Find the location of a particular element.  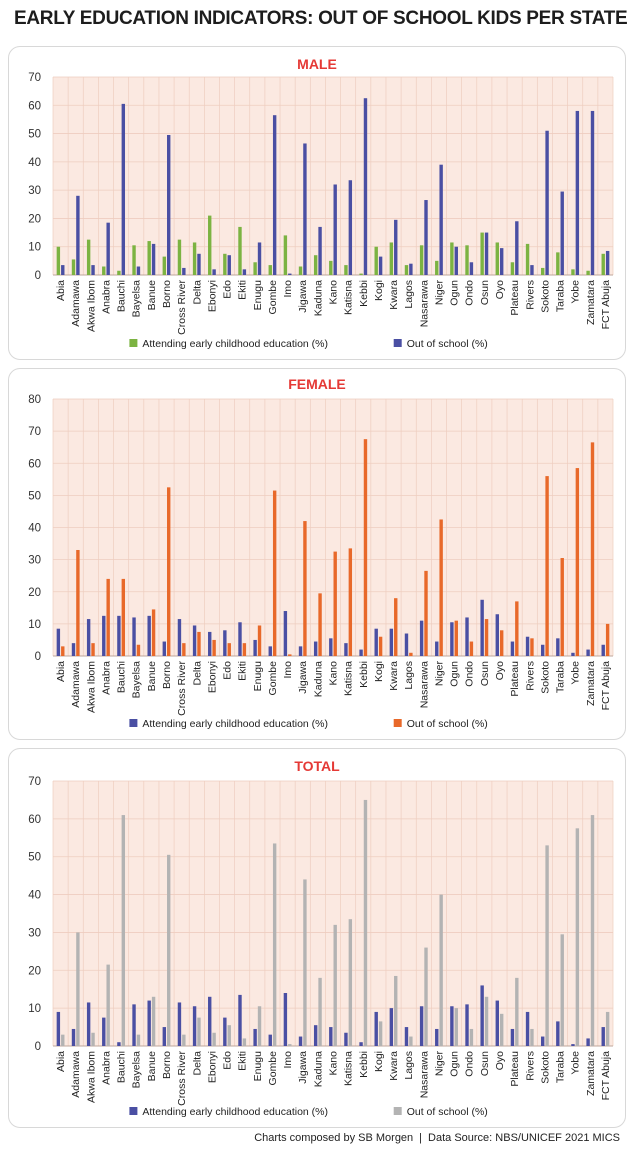

total-x-tick-label: Imo is located at coordinates (288, 1060).